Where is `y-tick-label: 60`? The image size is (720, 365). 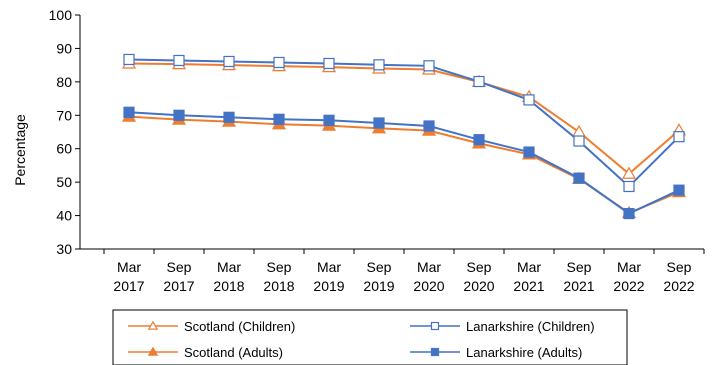 y-tick-label: 60 is located at coordinates (64, 149).